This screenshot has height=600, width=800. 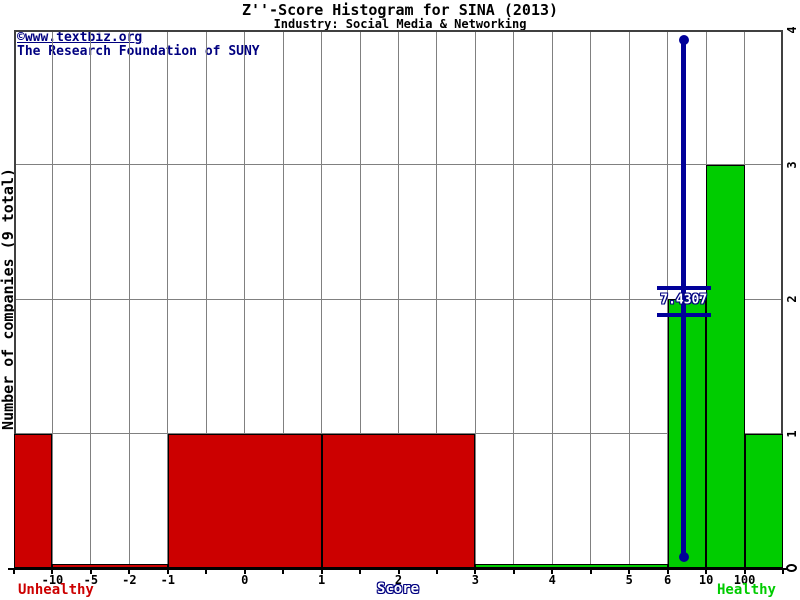 What do you see at coordinates (168, 580) in the screenshot?
I see `x-tick-label: -1` at bounding box center [168, 580].